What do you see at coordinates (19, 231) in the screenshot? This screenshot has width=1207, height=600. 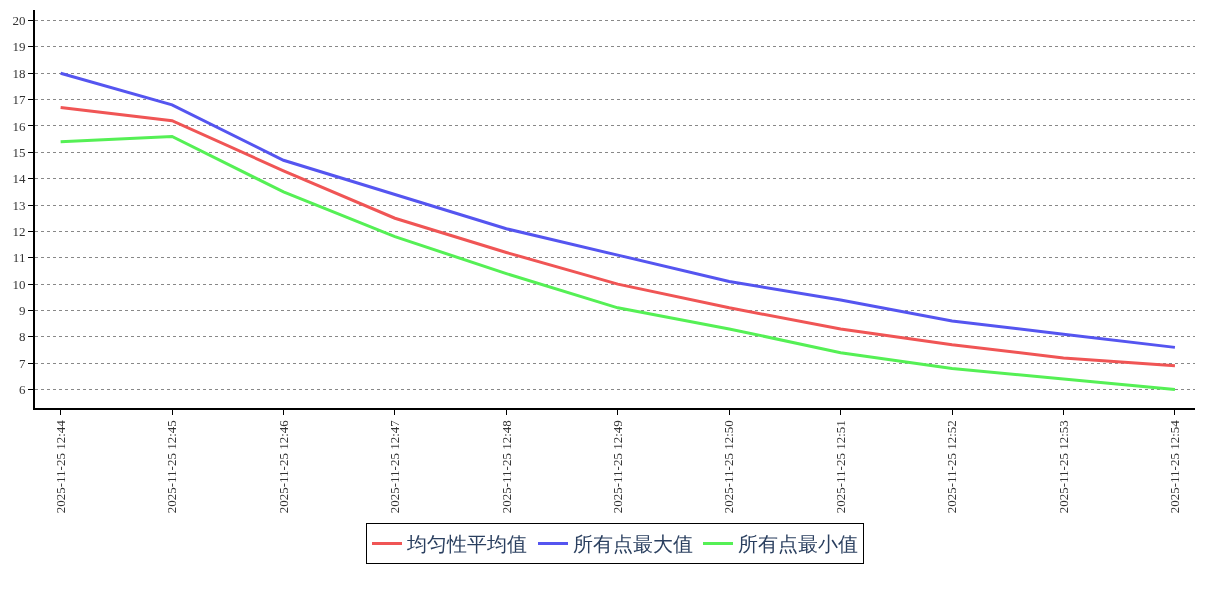 I see `y-tick-label: 12` at bounding box center [19, 231].